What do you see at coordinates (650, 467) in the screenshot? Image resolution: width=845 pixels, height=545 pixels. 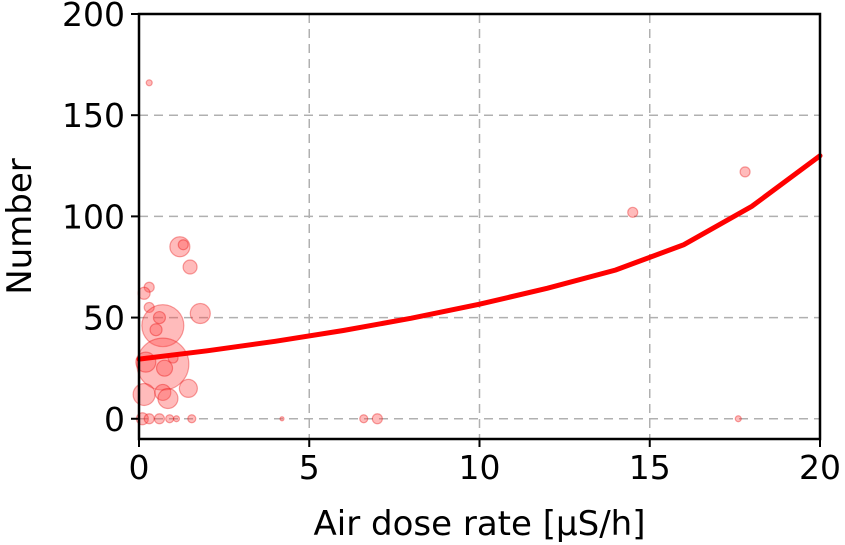 I see `x-tick-label: 15` at bounding box center [650, 467].